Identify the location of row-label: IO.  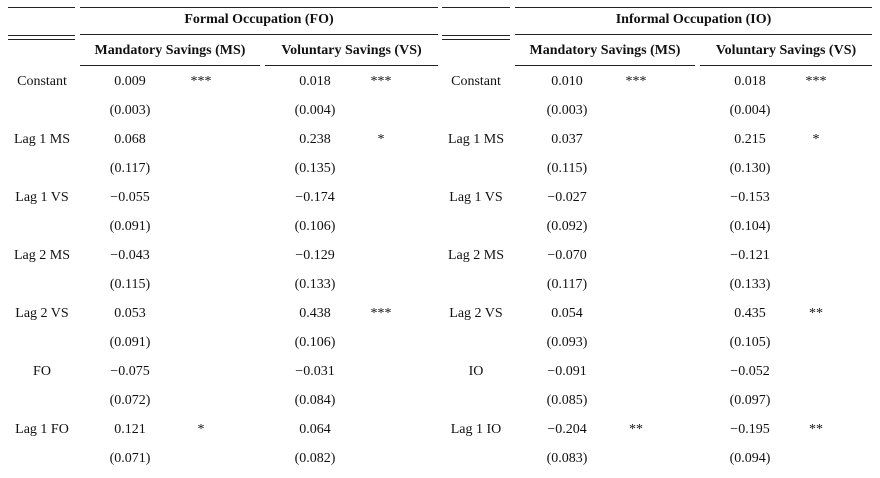
(476, 371).